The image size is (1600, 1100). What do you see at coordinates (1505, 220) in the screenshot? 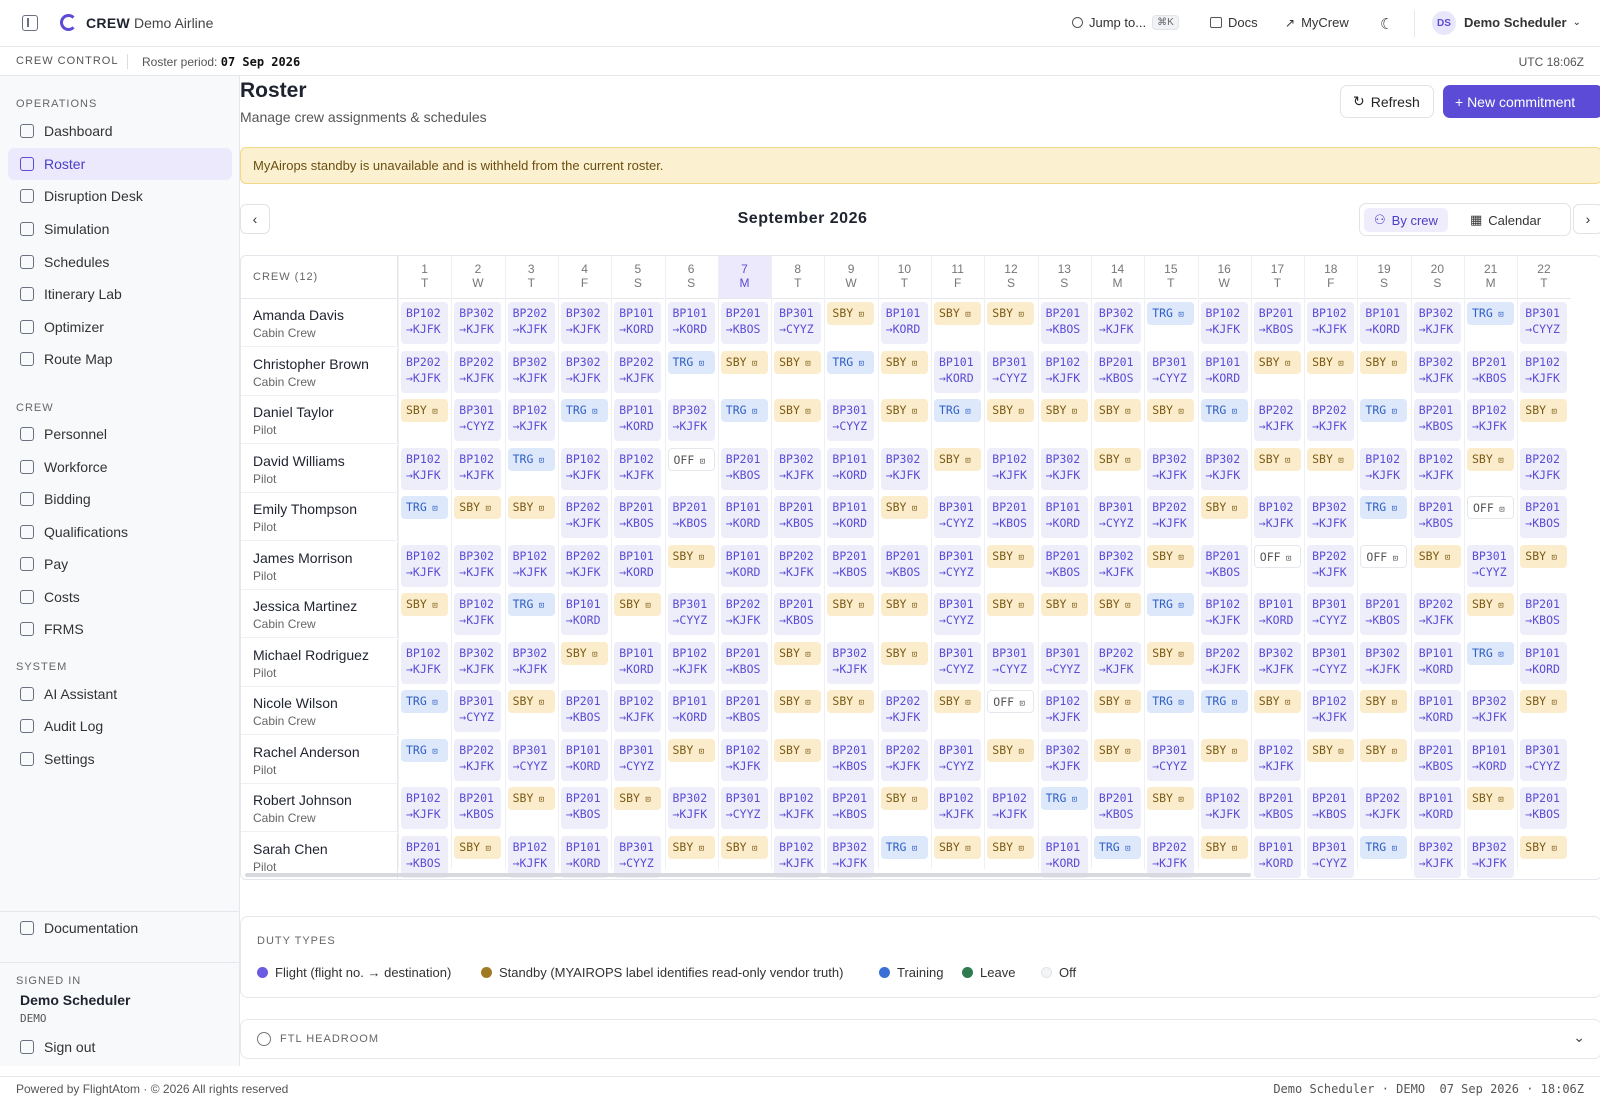
I see `calendar-toggle: ▦ Calendar` at bounding box center [1505, 220].